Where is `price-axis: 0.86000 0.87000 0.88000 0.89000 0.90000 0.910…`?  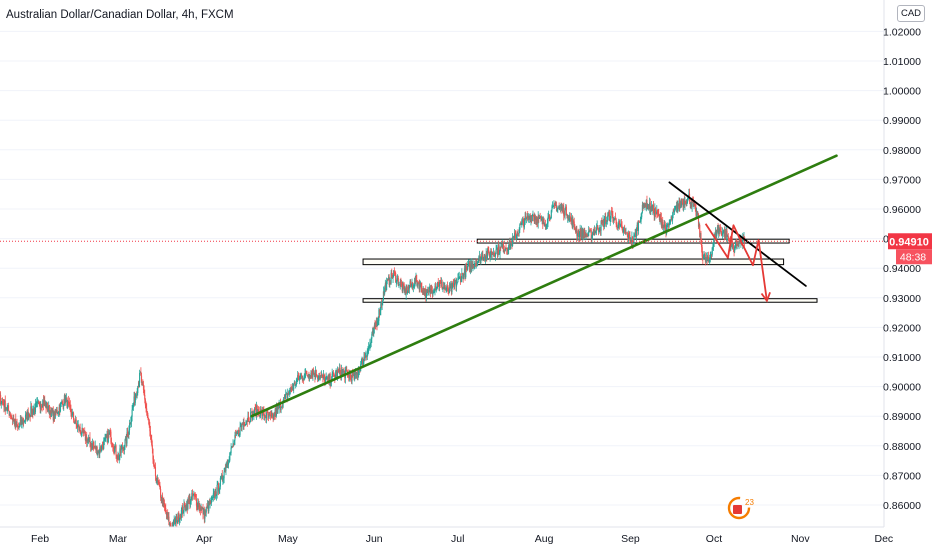 price-axis: 0.86000 0.87000 0.88000 0.89000 0.90000 0.910… is located at coordinates (907, 275).